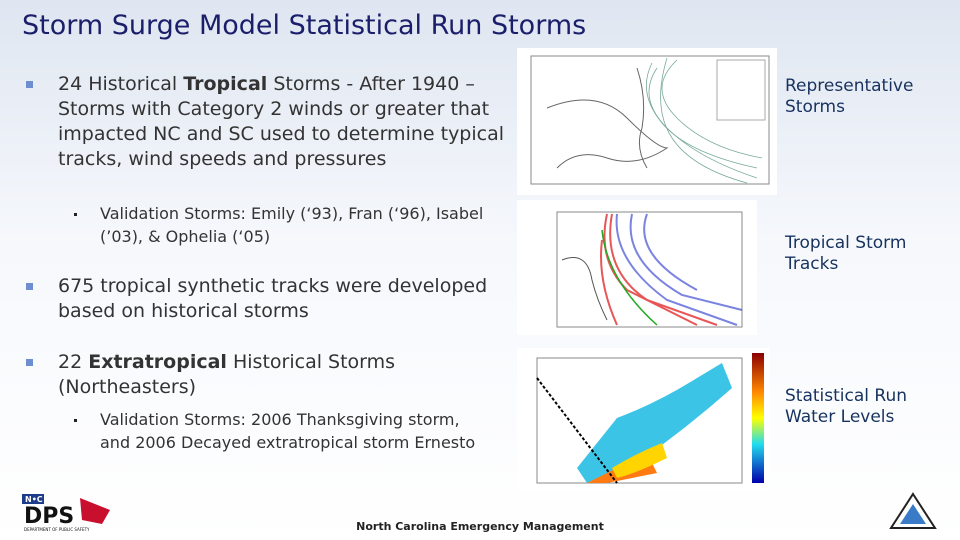 The width and height of the screenshot is (960, 540). Describe the element at coordinates (121, 84) in the screenshot. I see `text: 24 Historical` at that location.